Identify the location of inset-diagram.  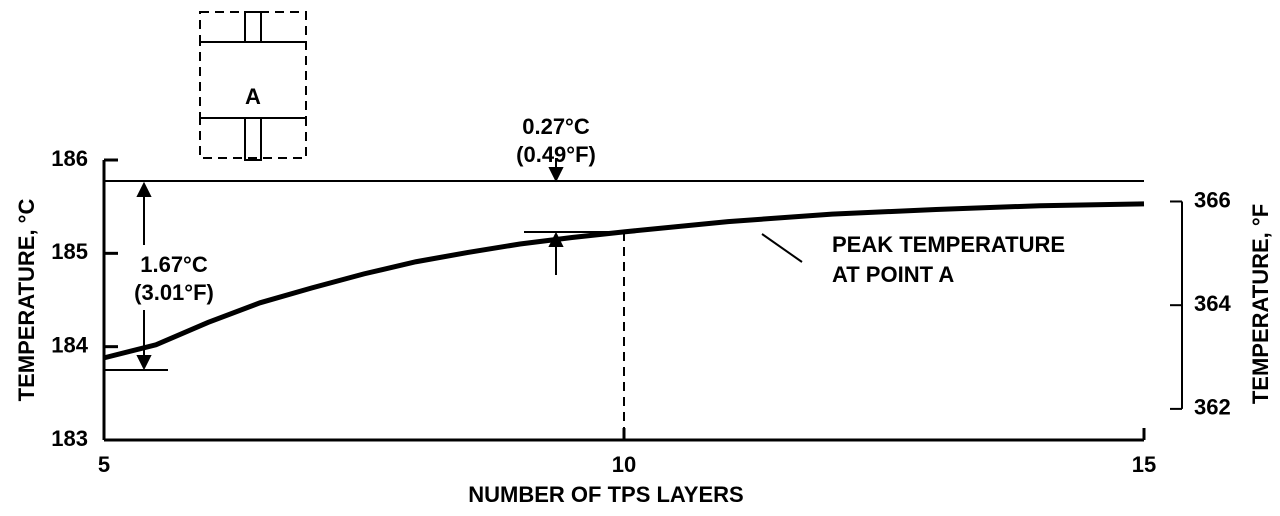
(253, 86).